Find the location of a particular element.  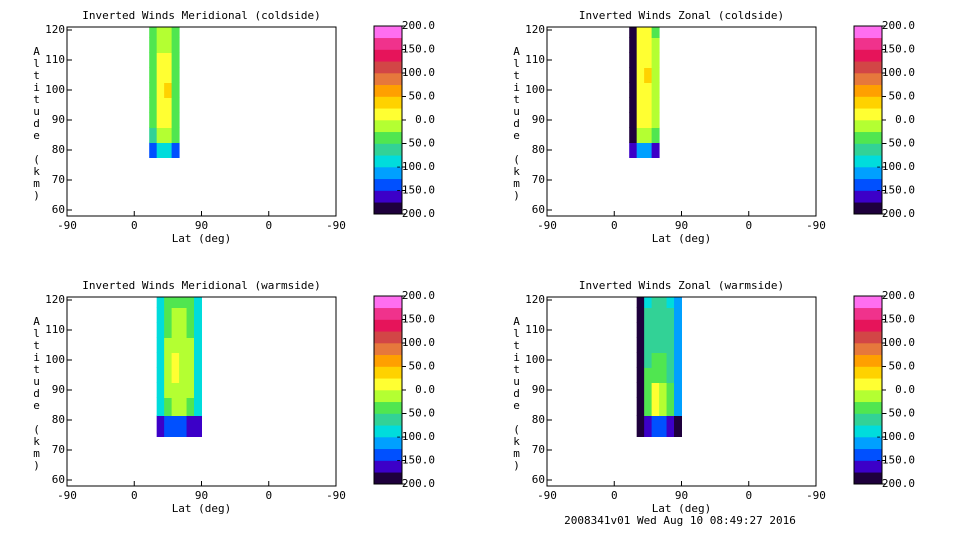

chart-title: Inverted Winds Zonal (warmside) is located at coordinates (681, 285).